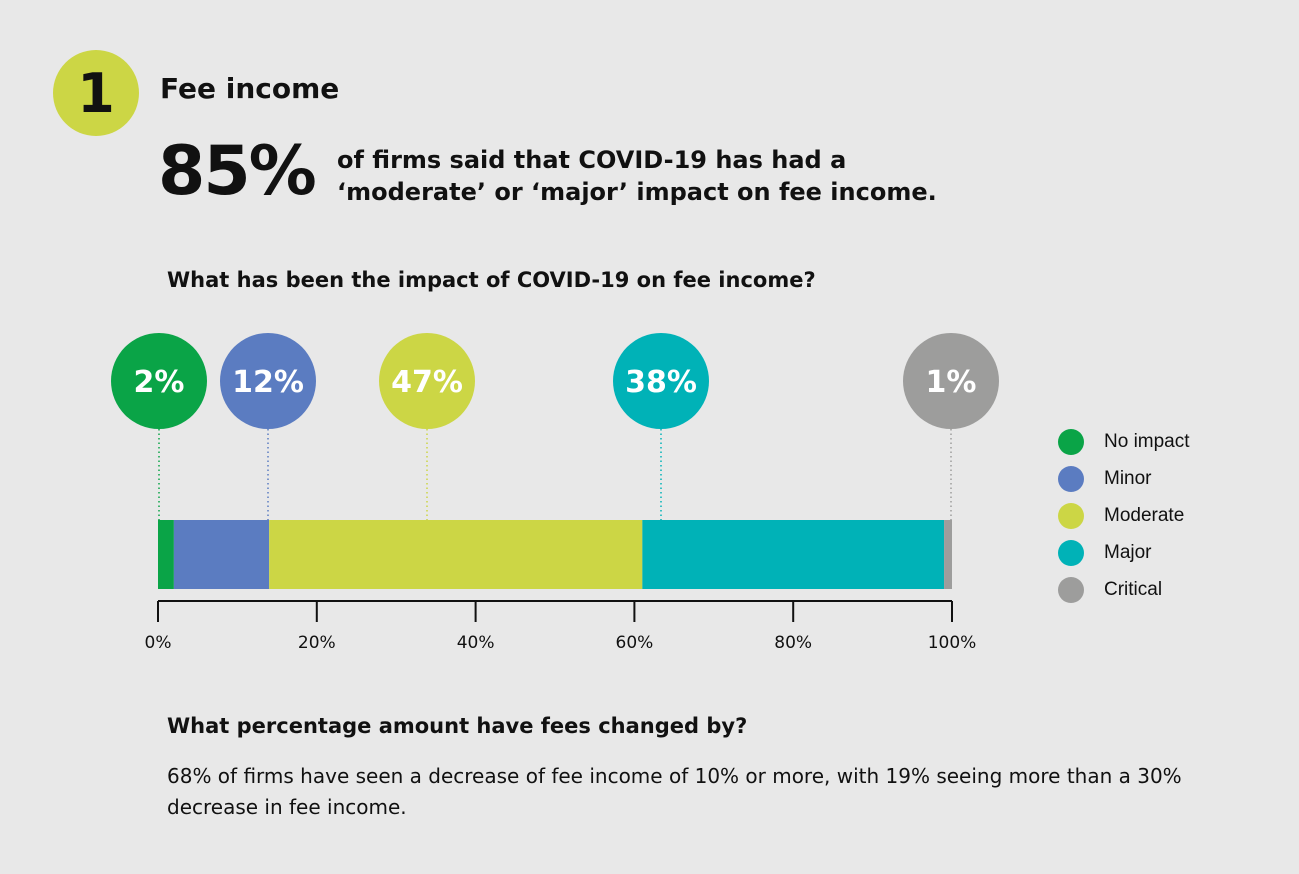  Describe the element at coordinates (635, 643) in the screenshot. I see `x-tick-label: 60%` at that location.